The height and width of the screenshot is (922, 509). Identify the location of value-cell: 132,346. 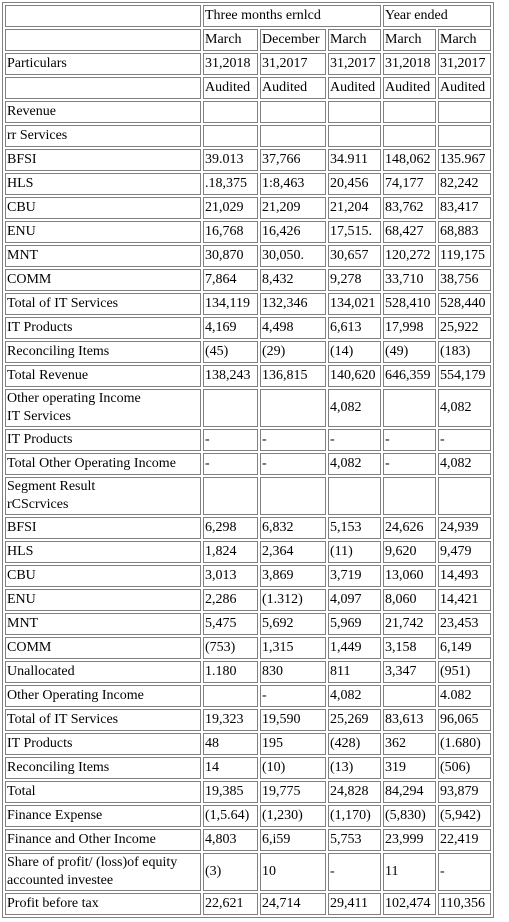
(293, 304).